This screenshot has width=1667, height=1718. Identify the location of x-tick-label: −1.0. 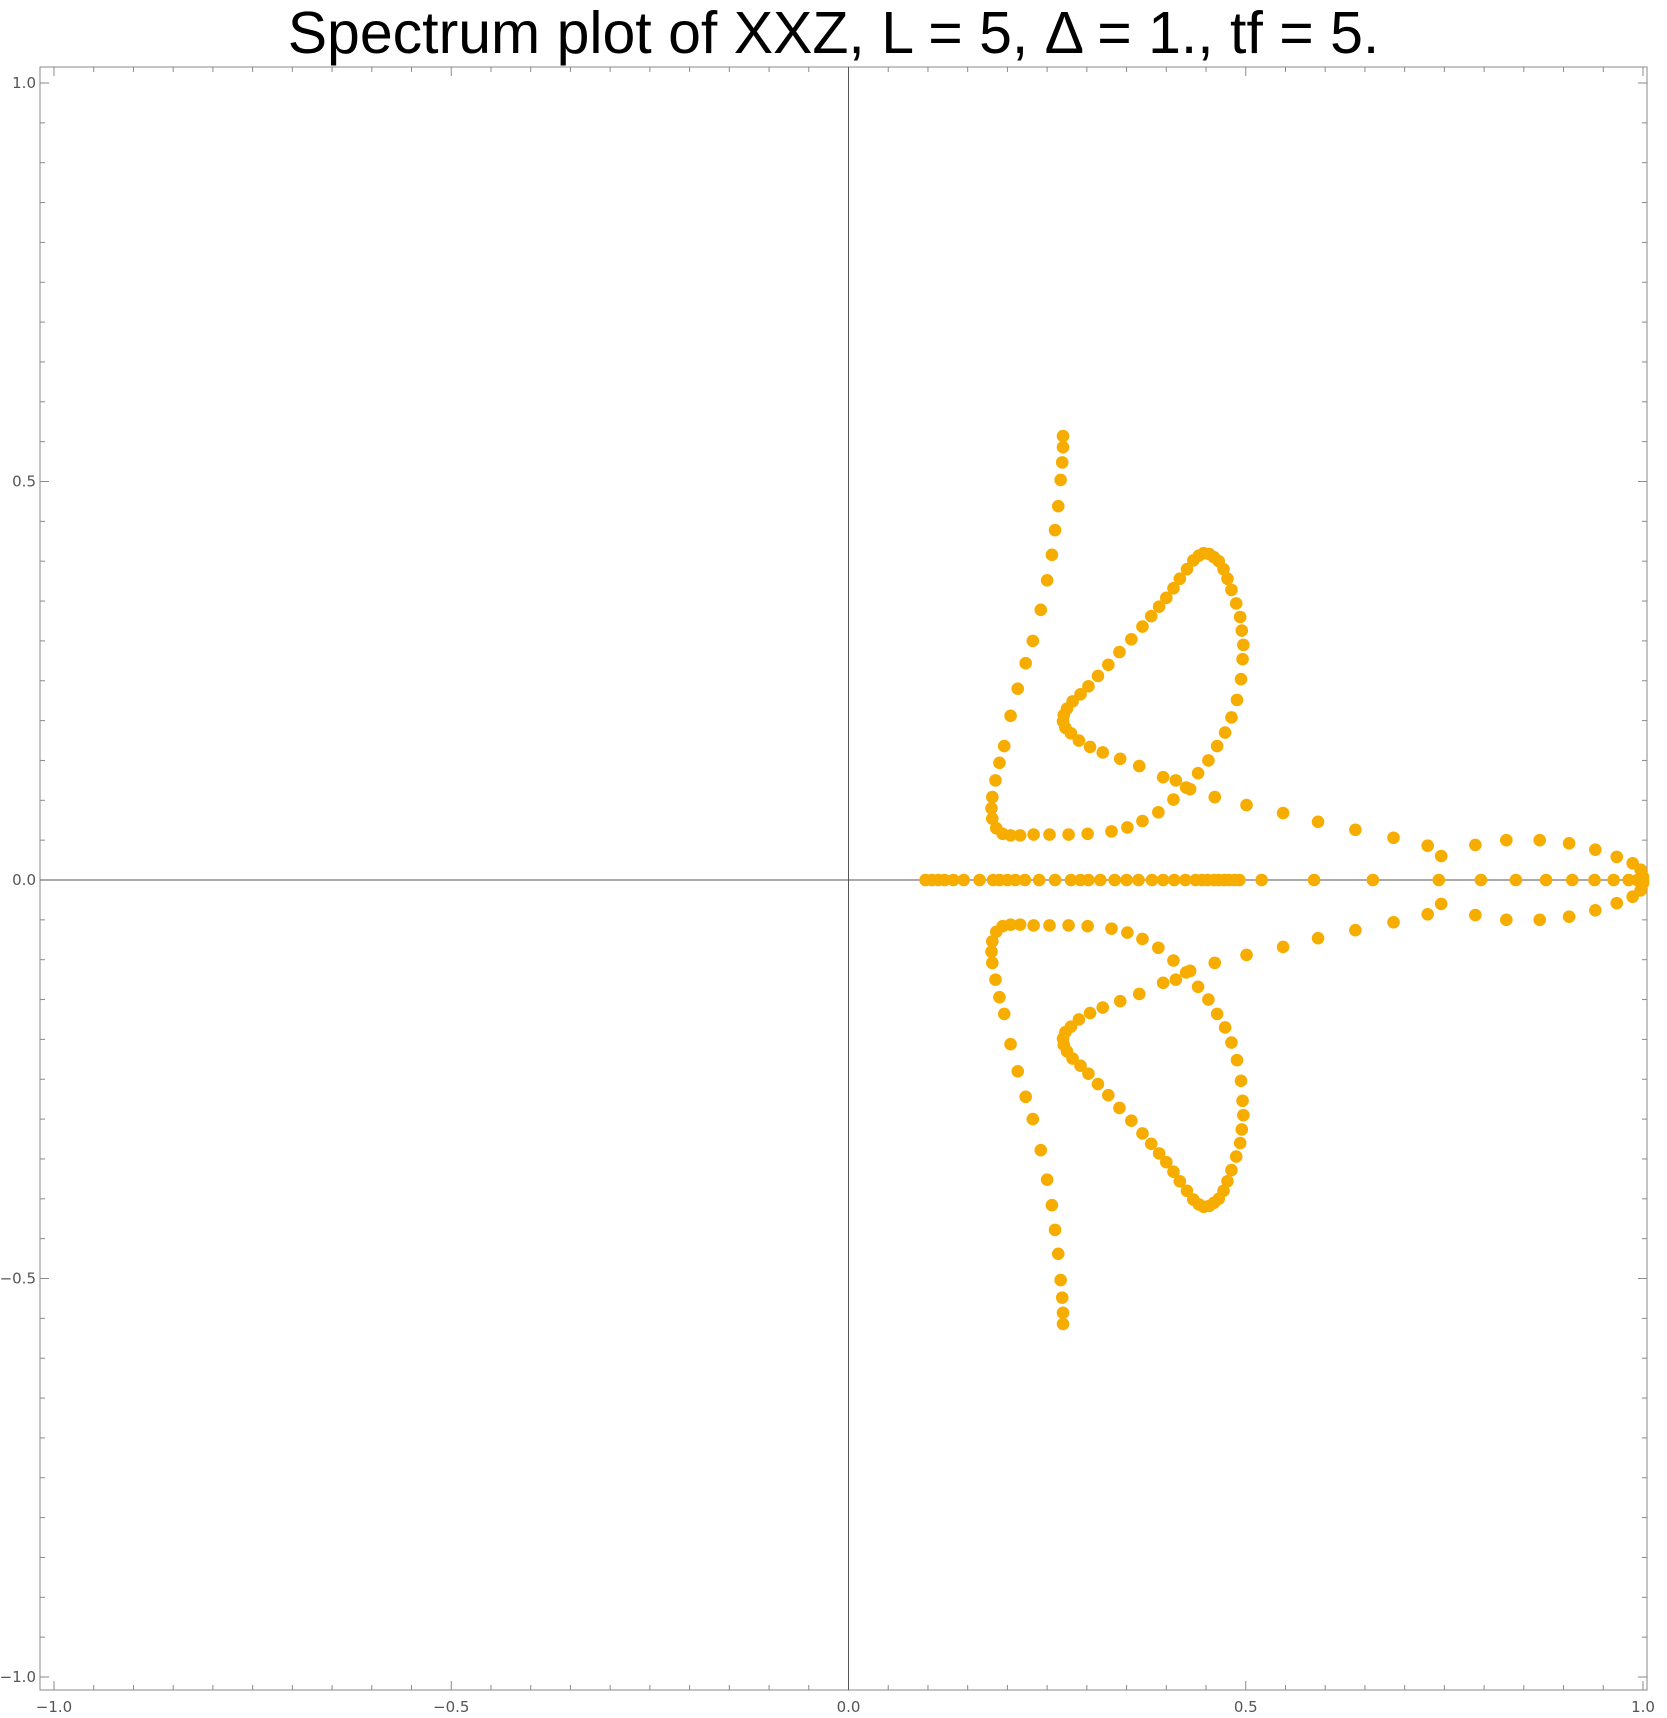
(54, 1707).